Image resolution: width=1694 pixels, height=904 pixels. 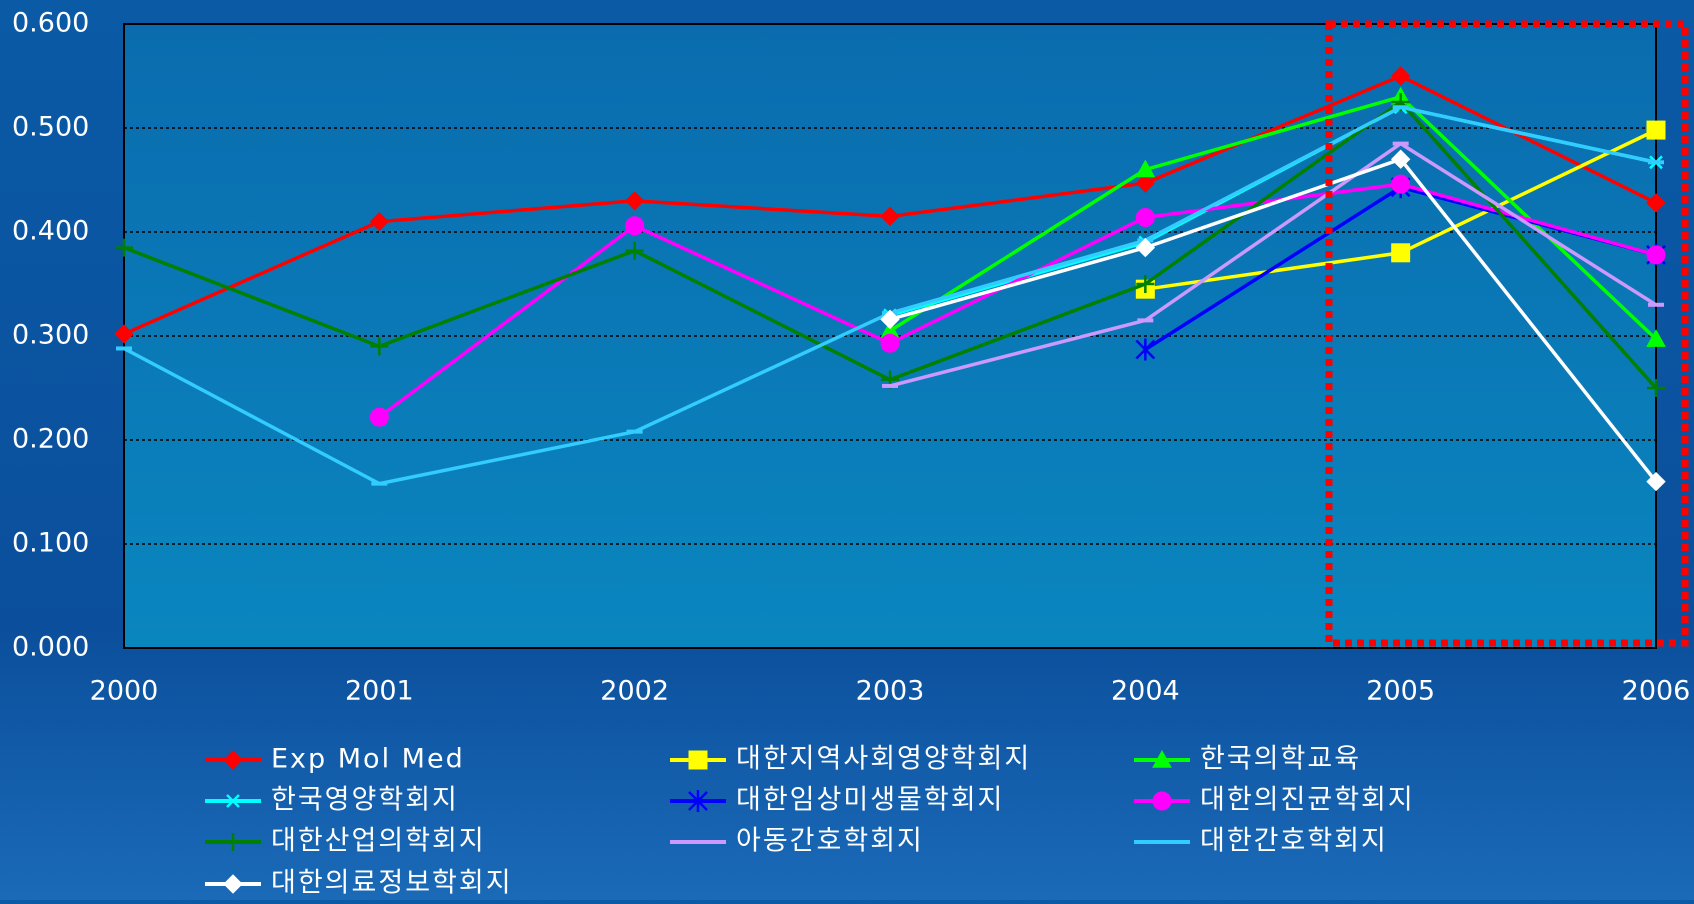 I want to click on legend-label: 대한지역사회영양학회지, so click(x=883, y=759).